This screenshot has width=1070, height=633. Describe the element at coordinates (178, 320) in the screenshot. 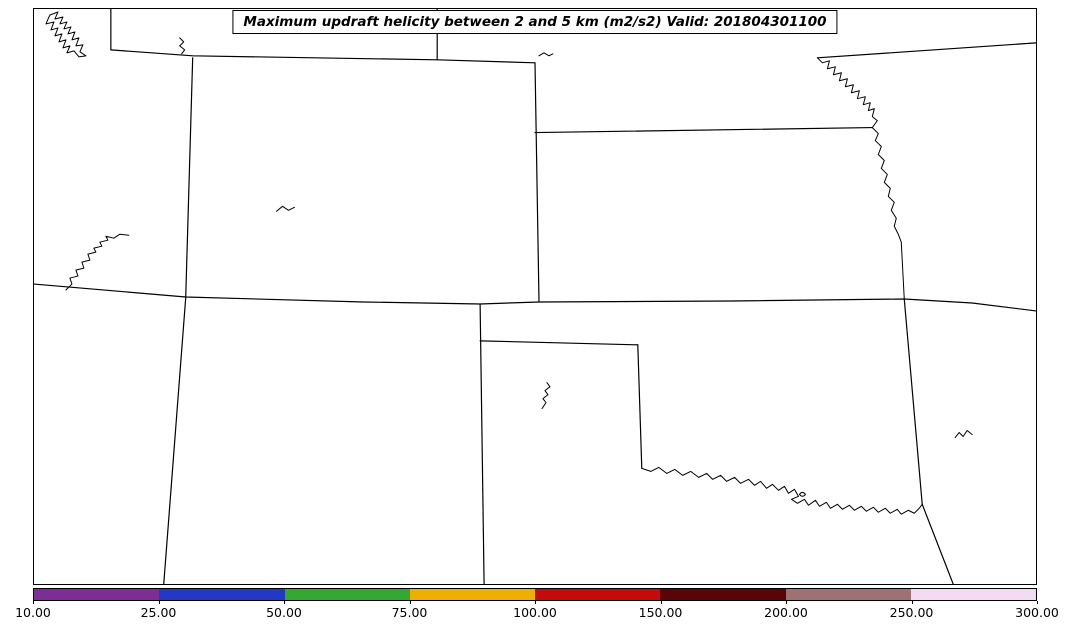

I see `state-border-west-vertical` at that location.